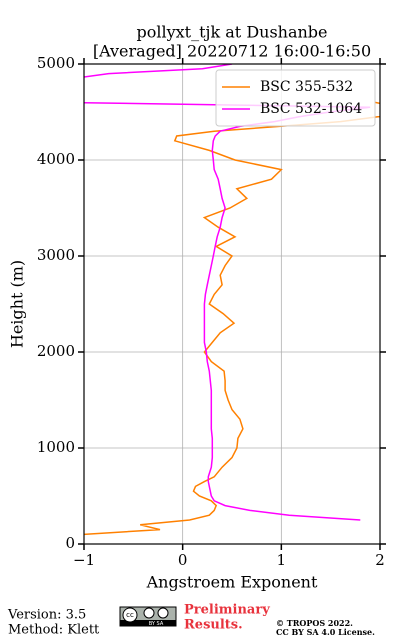 Image resolution: width=400 pixels, height=640 pixels. Describe the element at coordinates (380, 560) in the screenshot. I see `x-tick-label: 2` at that location.